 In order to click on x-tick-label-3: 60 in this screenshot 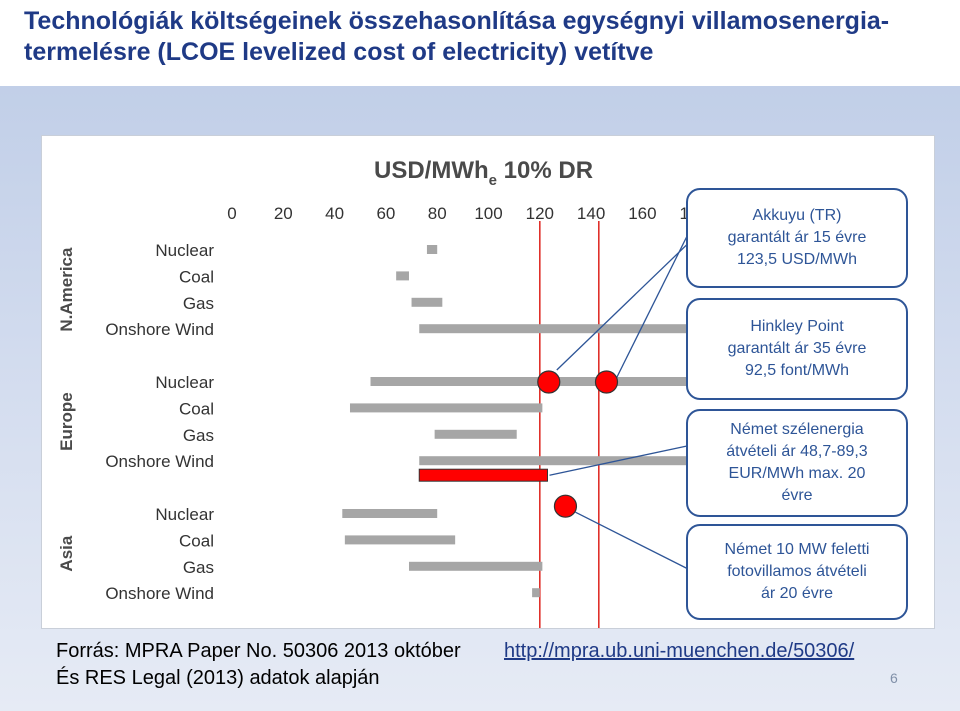, I will do `click(385, 213)`.